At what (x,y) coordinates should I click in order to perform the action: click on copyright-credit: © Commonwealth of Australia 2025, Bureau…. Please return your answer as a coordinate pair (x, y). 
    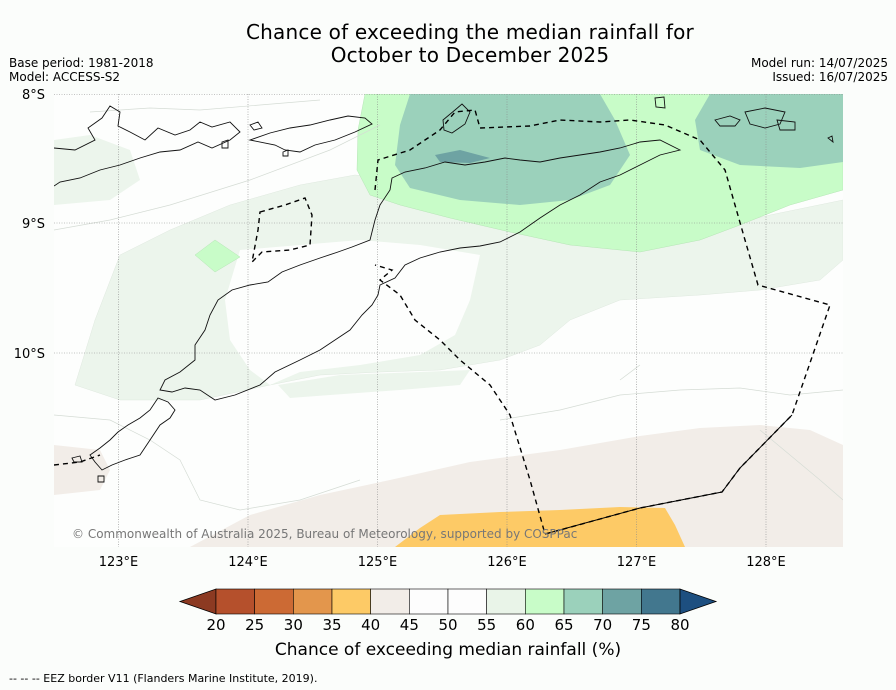
    Looking at the image, I should click on (325, 534).